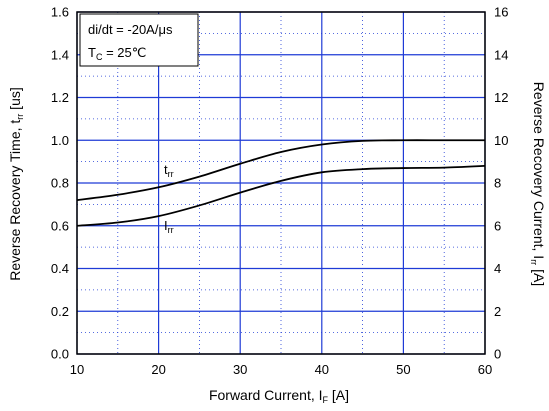 The width and height of the screenshot is (549, 411). I want to click on x-tick-label: 50, so click(403, 369).